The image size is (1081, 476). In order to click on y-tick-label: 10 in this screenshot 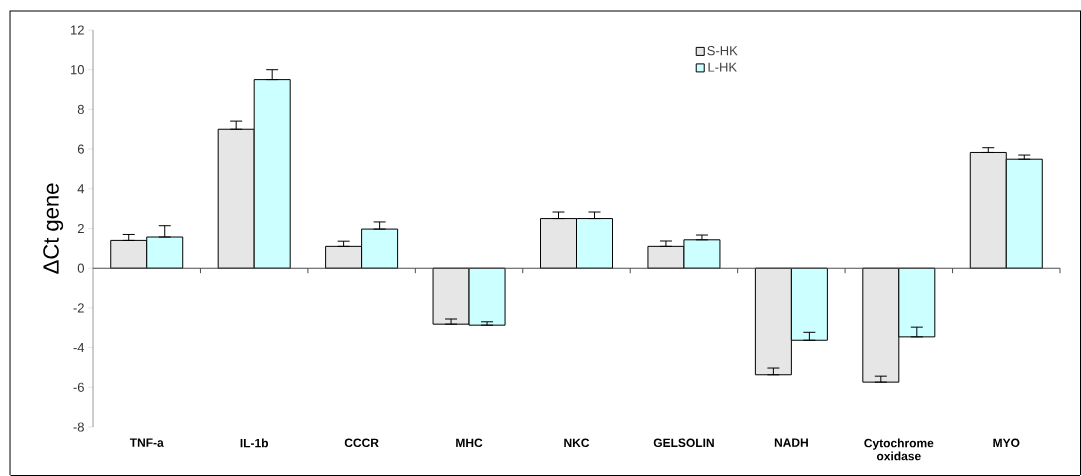, I will do `click(77, 70)`.